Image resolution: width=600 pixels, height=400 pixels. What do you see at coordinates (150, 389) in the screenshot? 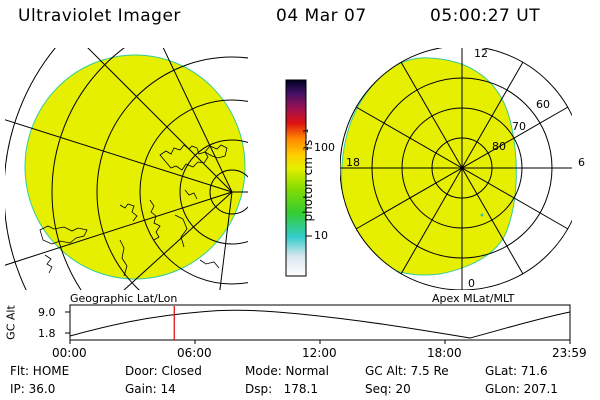
I see `gain-status: Gain: 14` at bounding box center [150, 389].